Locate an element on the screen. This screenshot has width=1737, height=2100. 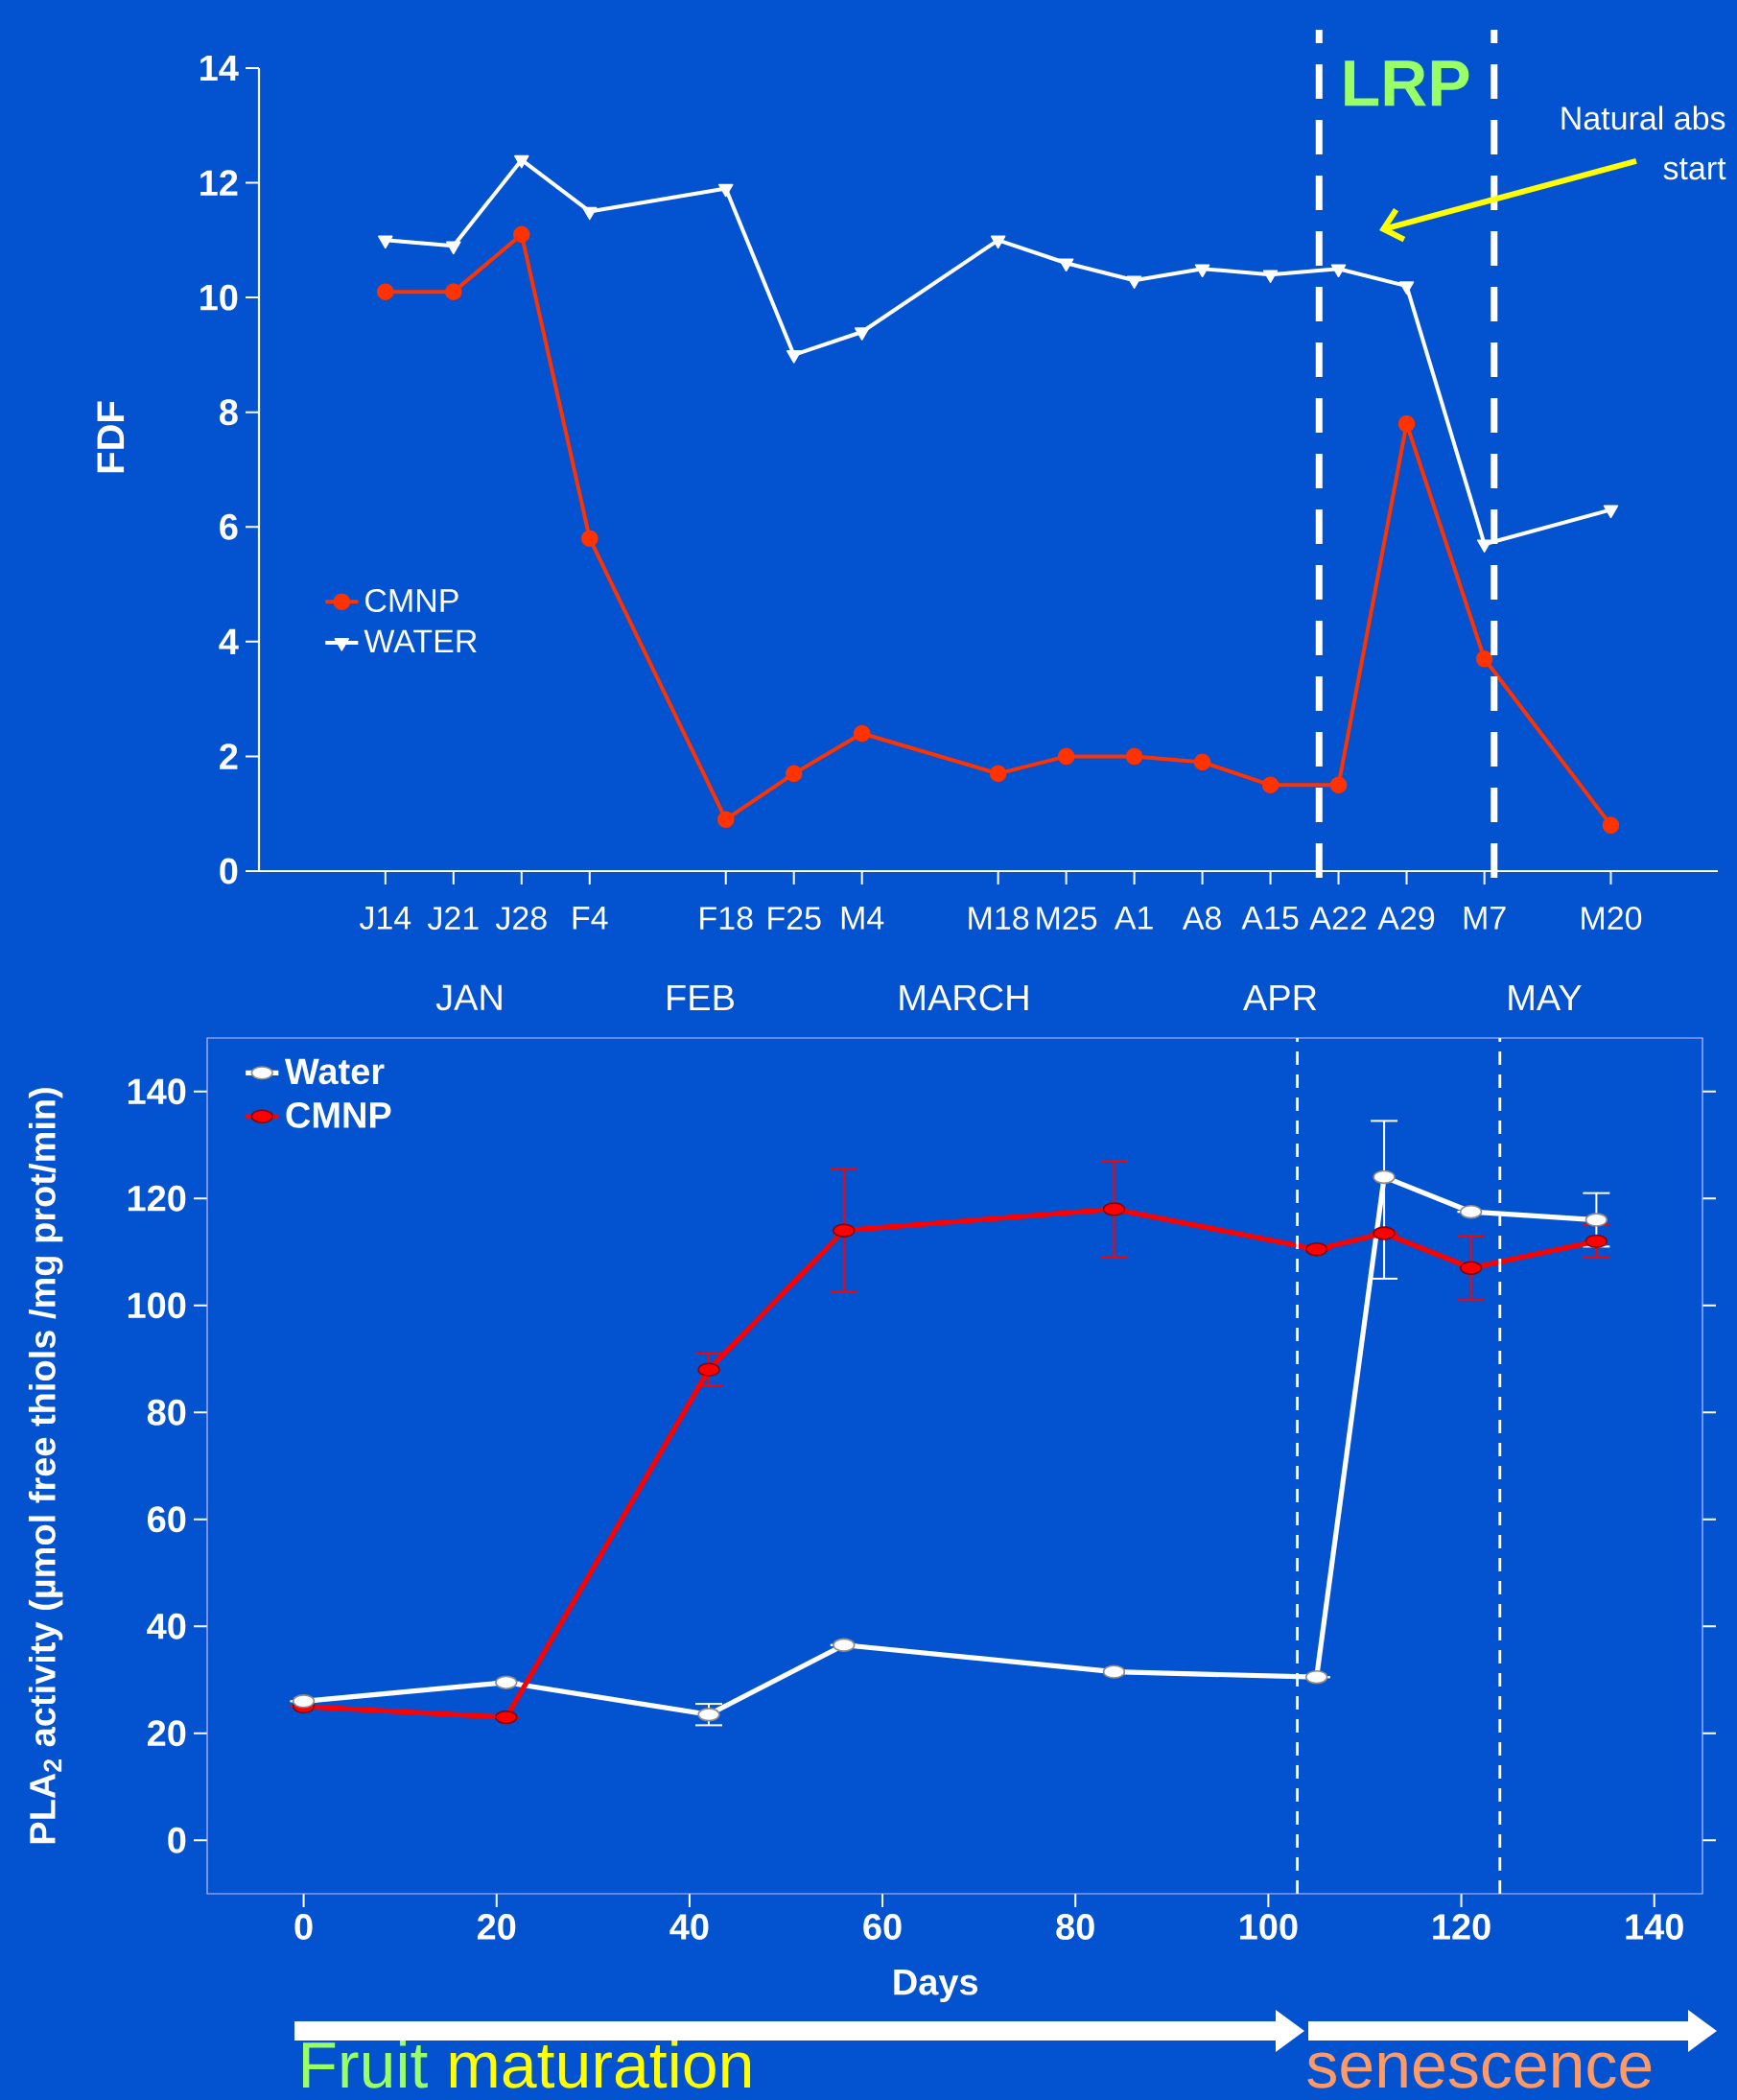
y-tick-label: 60 is located at coordinates (167, 1519).